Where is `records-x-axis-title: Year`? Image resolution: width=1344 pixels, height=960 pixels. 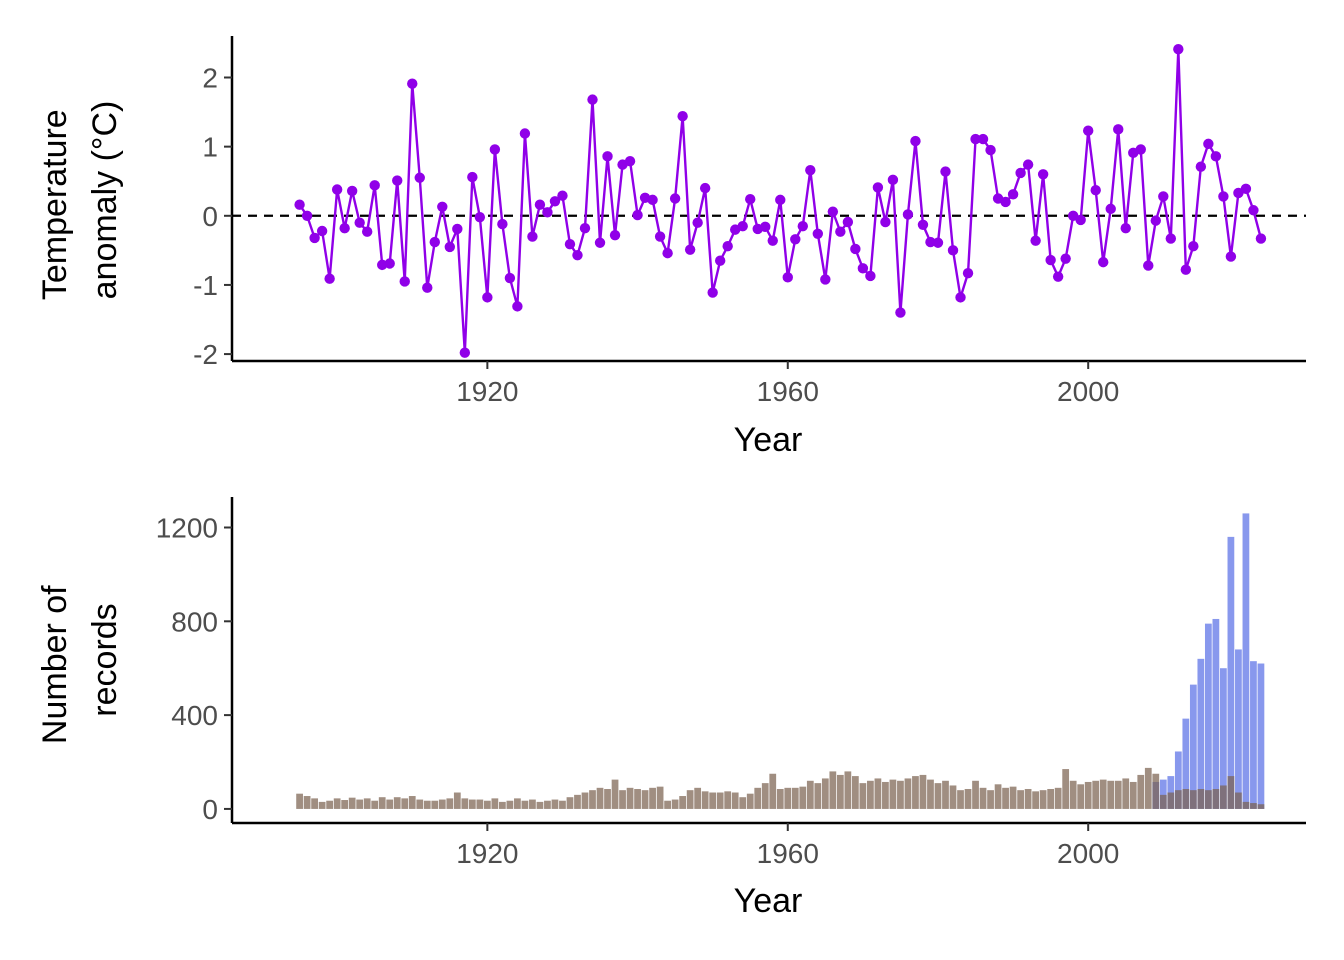
records-x-axis-title: Year is located at coordinates (768, 901).